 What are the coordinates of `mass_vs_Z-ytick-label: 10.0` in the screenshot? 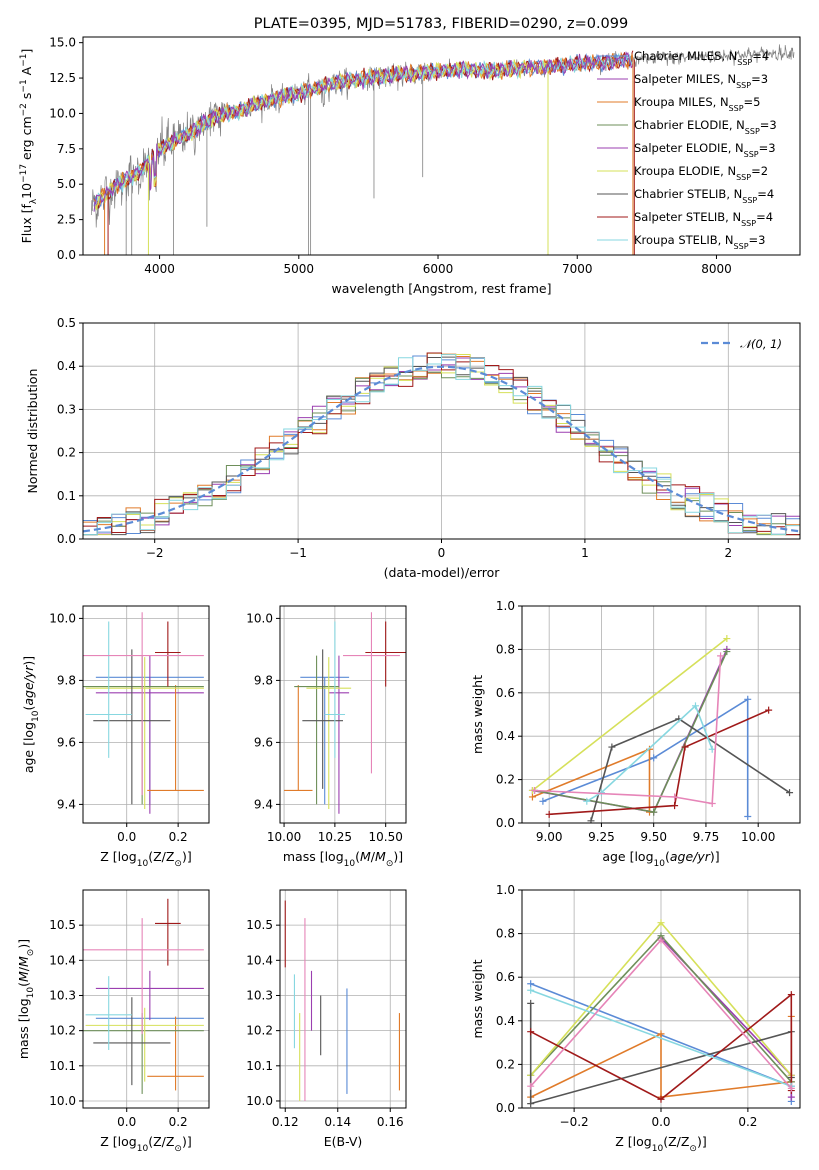 It's located at (62, 1101).